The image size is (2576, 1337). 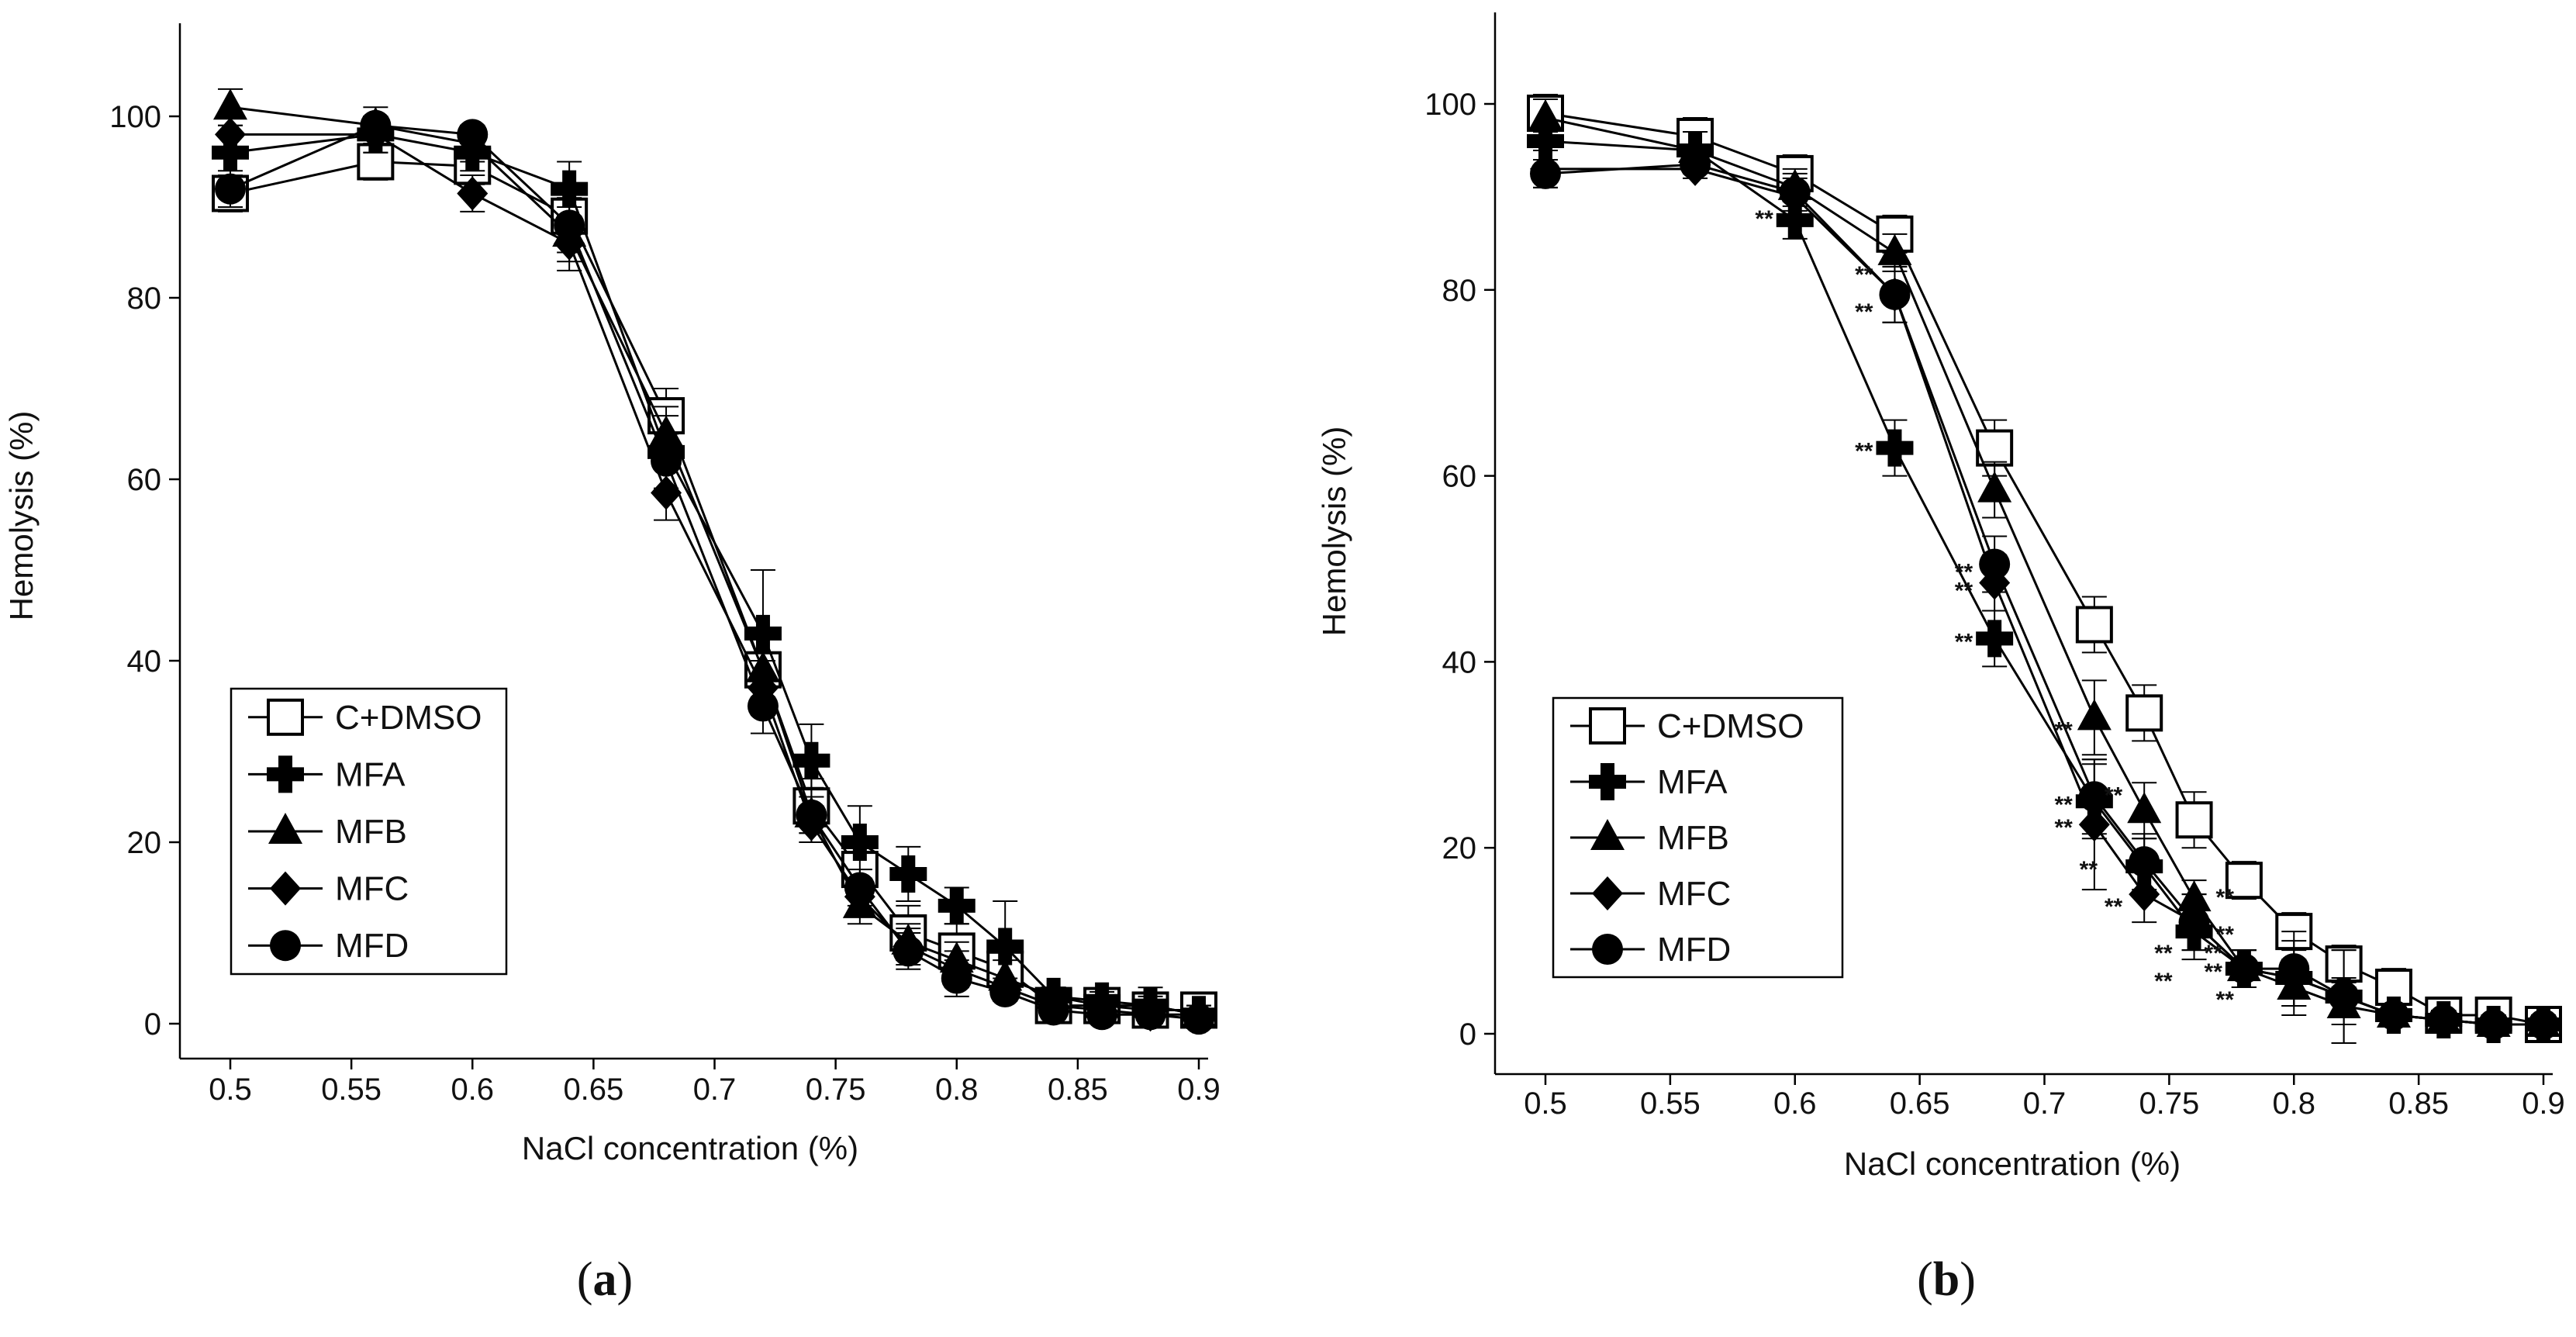 What do you see at coordinates (372, 946) in the screenshot?
I see `legend-label: MFD` at bounding box center [372, 946].